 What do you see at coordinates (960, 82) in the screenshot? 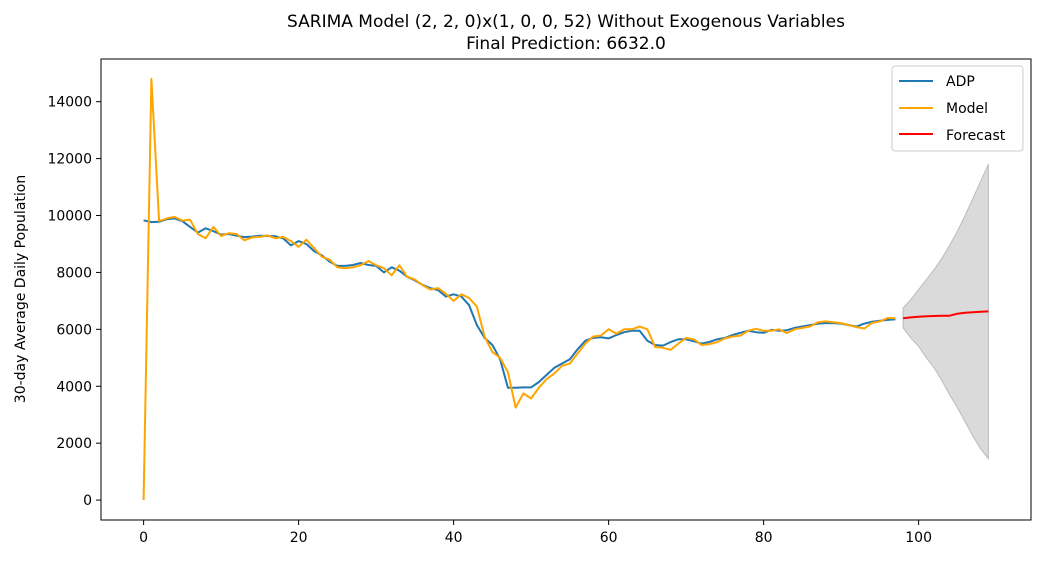
I see `legend-label-adp: ADP` at bounding box center [960, 82].